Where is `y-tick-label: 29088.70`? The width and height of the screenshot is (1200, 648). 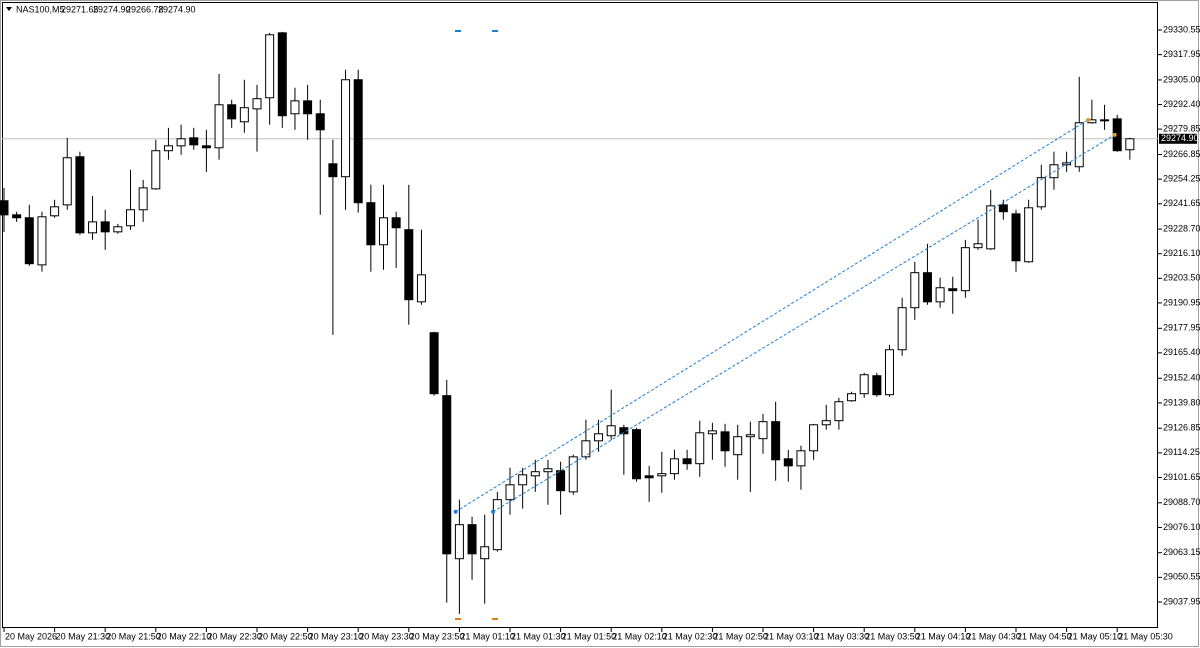 y-tick-label: 29088.70 is located at coordinates (1181, 502).